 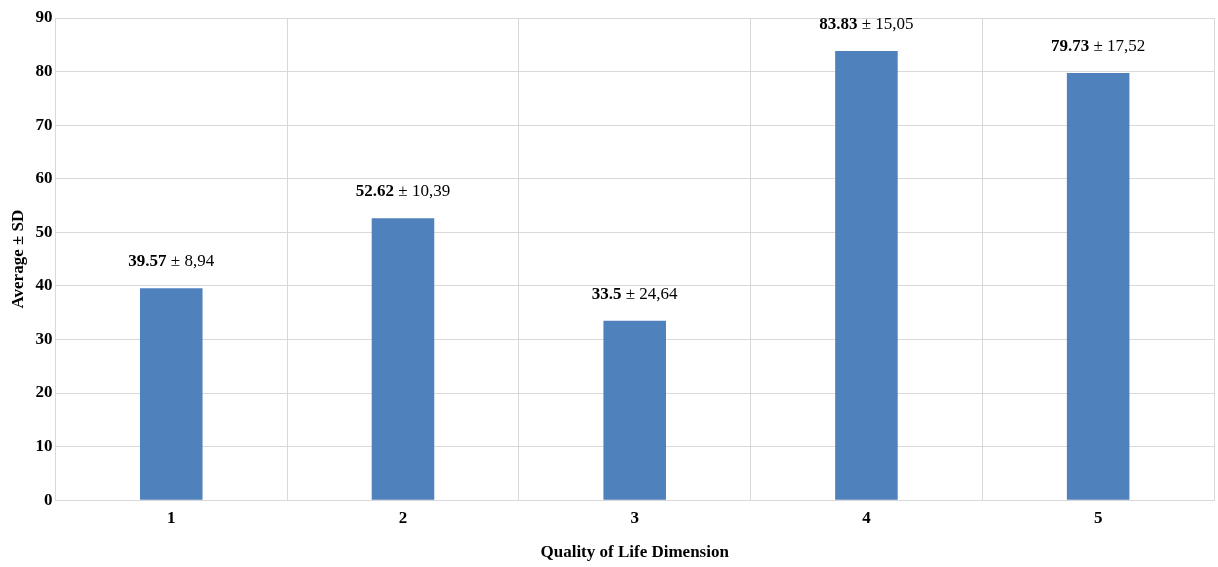 What do you see at coordinates (44, 392) in the screenshot?
I see `y-tick-label: 20` at bounding box center [44, 392].